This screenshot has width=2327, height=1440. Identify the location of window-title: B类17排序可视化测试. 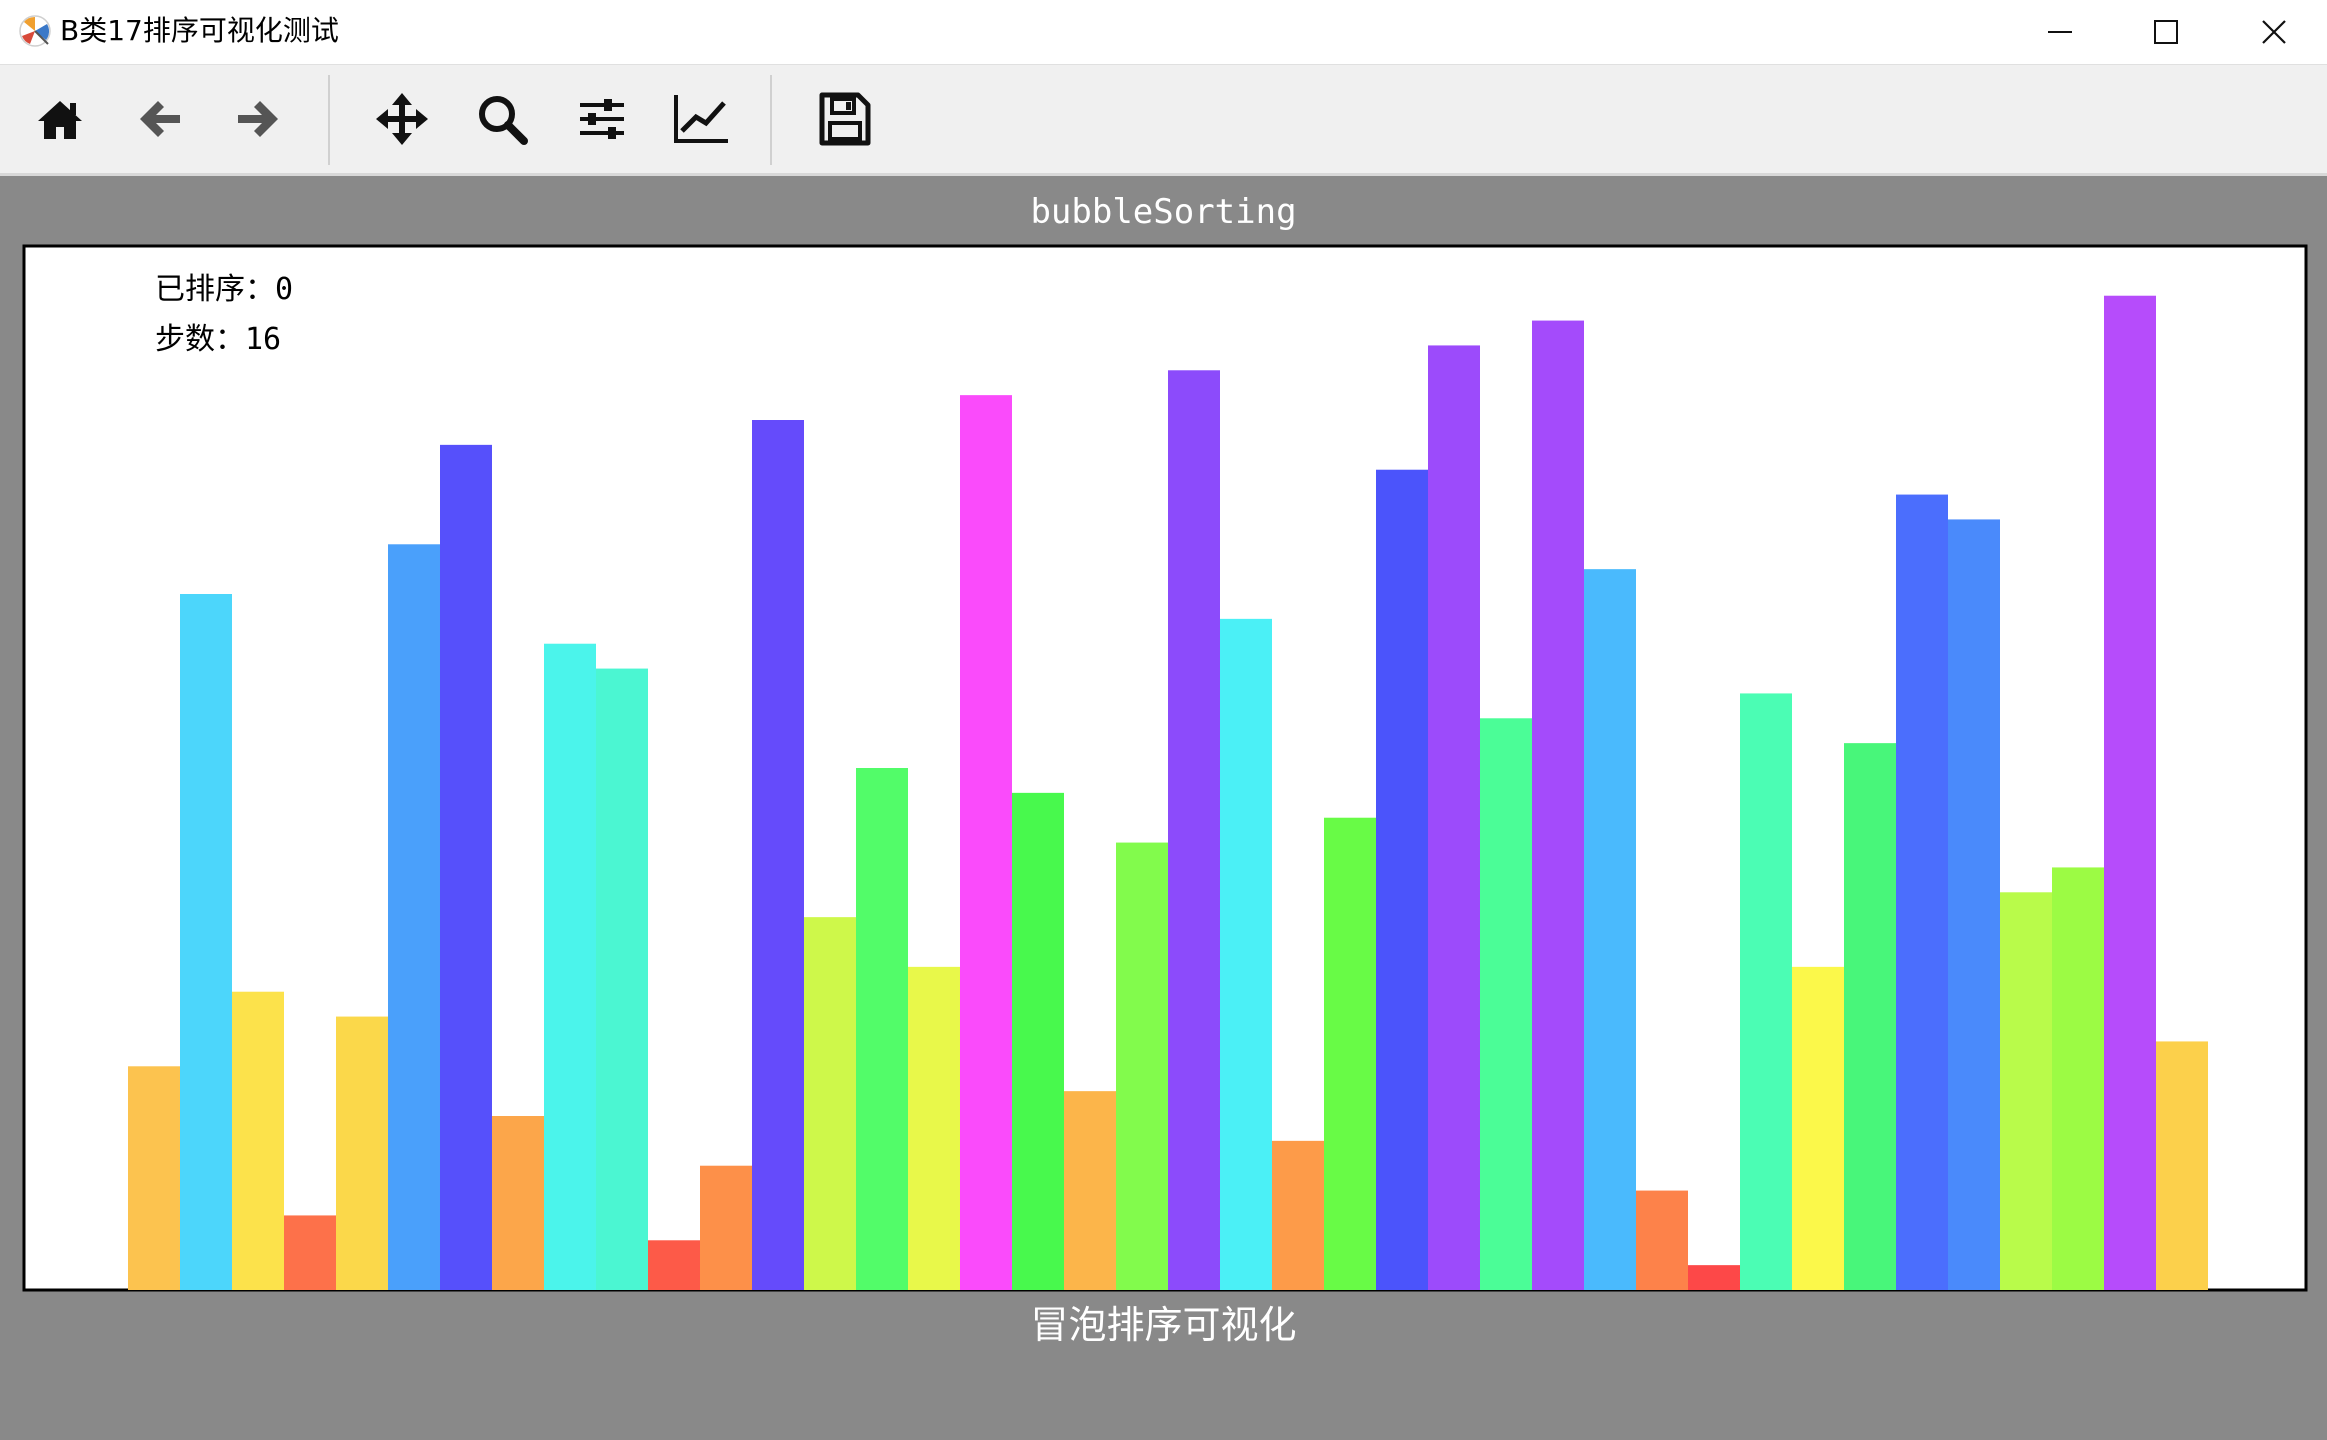
(199, 30).